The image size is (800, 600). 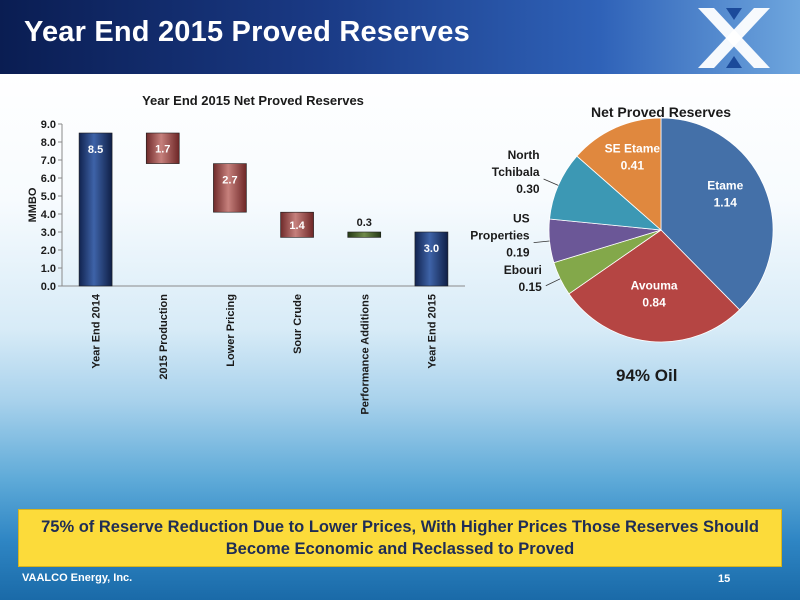 I want to click on slide-title: Year End 2015 Proved Reserves, so click(x=247, y=32).